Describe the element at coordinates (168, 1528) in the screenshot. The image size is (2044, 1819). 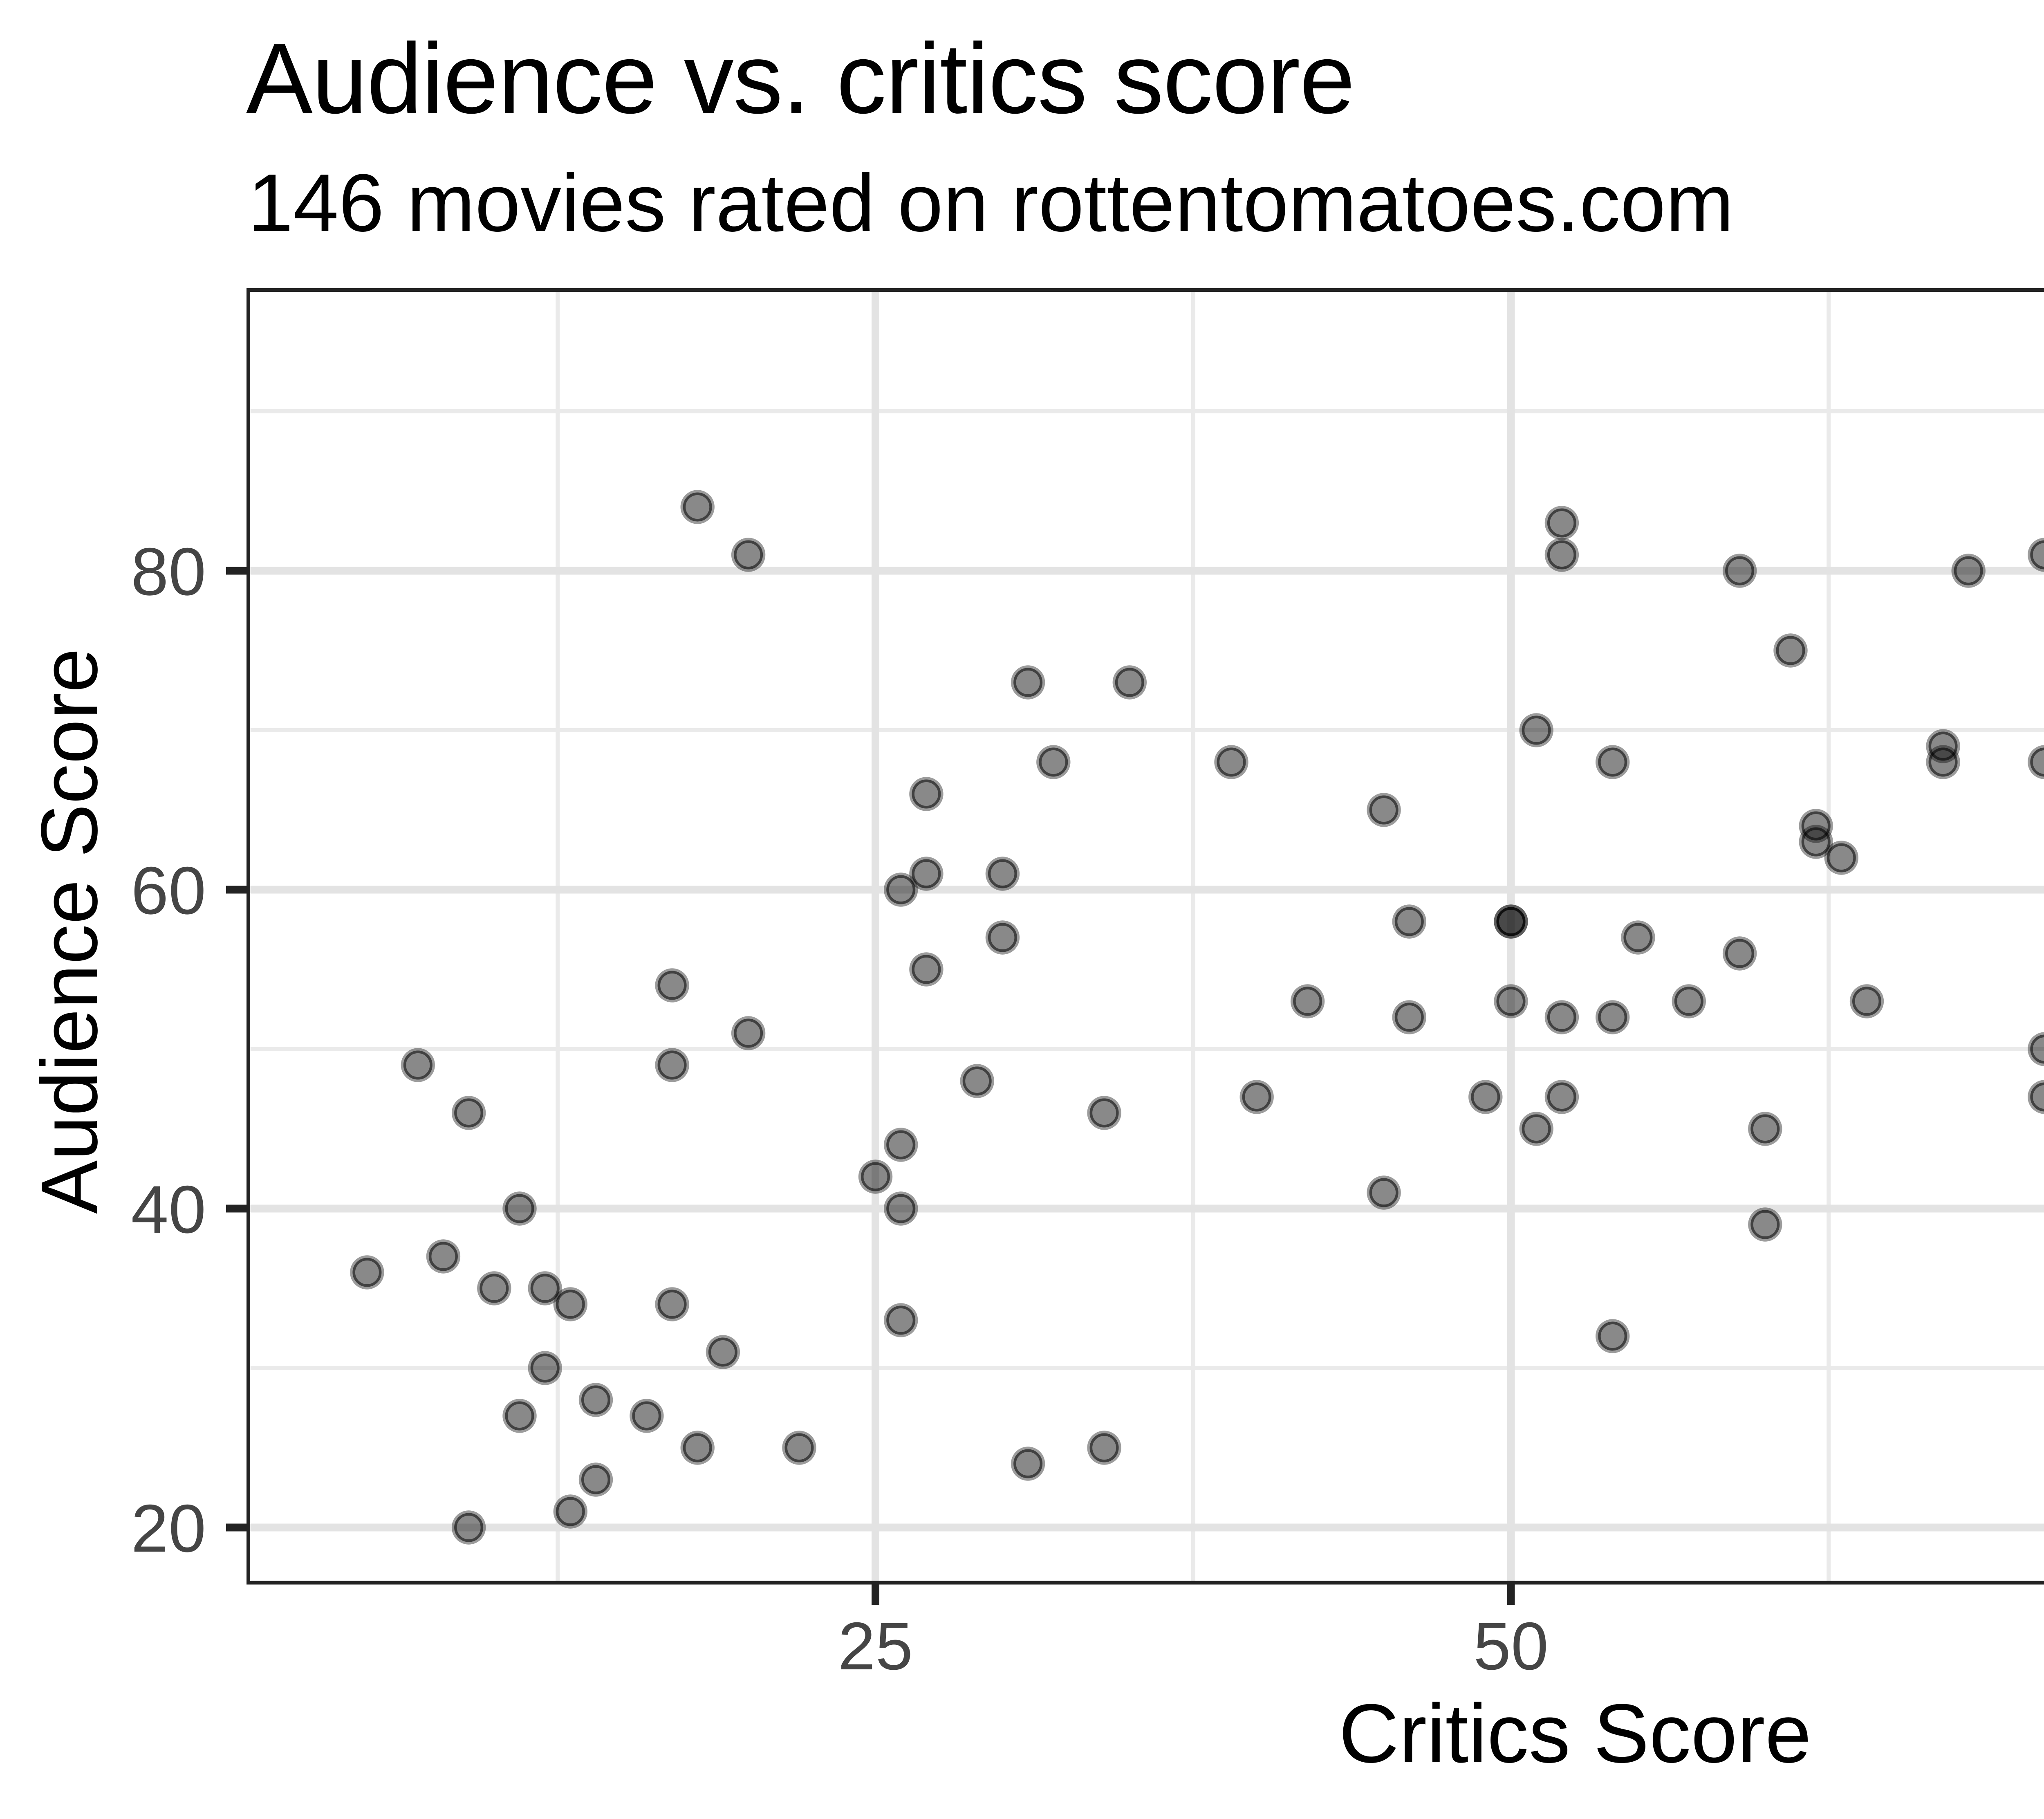
I see `svg-text: 20` at that location.